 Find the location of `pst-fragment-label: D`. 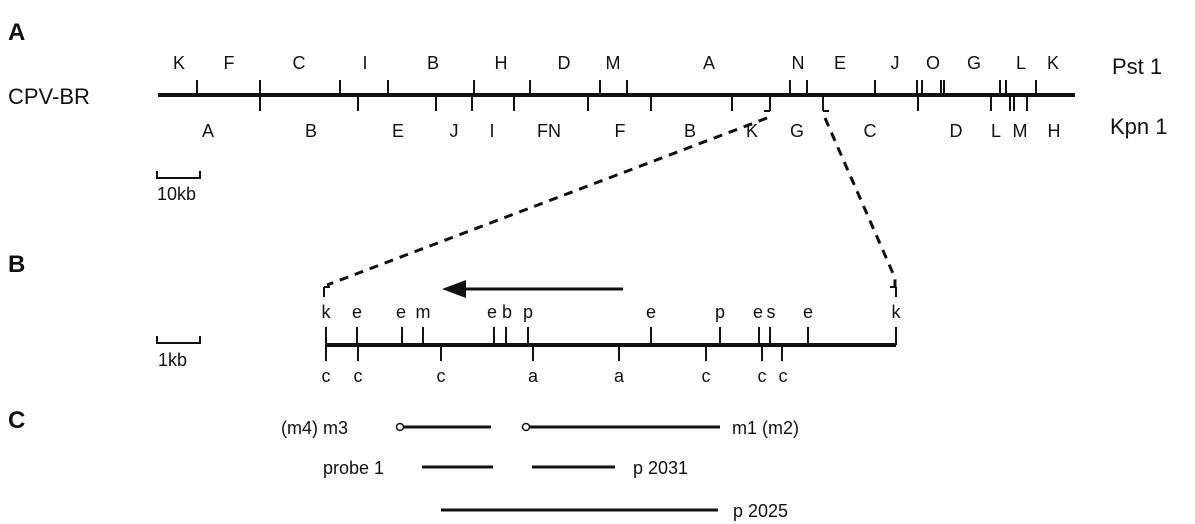

pst-fragment-label: D is located at coordinates (564, 63).